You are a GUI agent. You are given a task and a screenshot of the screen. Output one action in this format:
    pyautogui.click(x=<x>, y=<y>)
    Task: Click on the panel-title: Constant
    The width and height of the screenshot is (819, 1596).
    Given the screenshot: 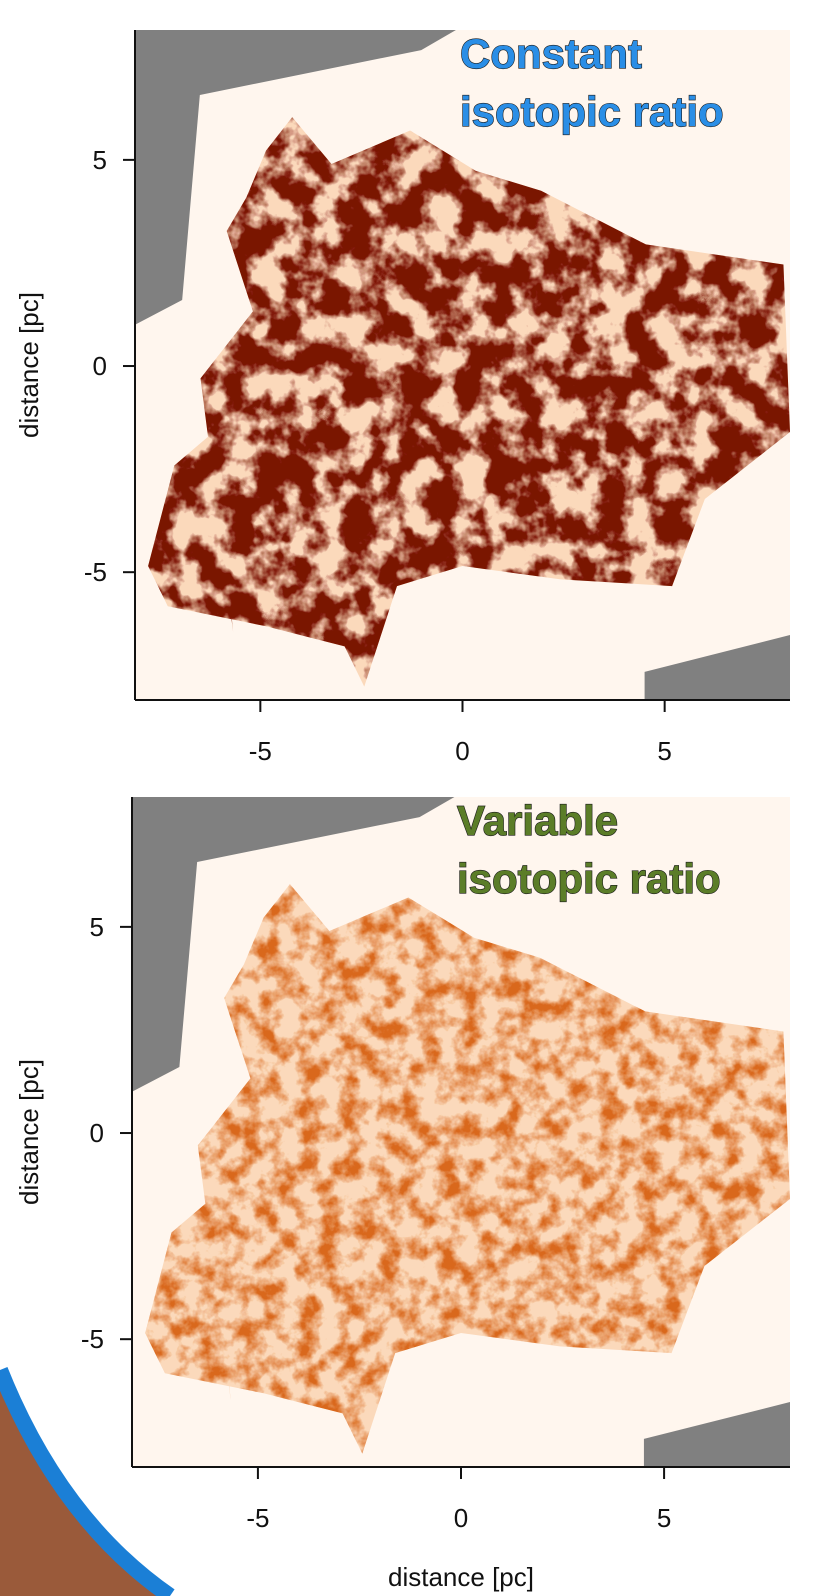 What is the action you would take?
    pyautogui.click(x=551, y=53)
    